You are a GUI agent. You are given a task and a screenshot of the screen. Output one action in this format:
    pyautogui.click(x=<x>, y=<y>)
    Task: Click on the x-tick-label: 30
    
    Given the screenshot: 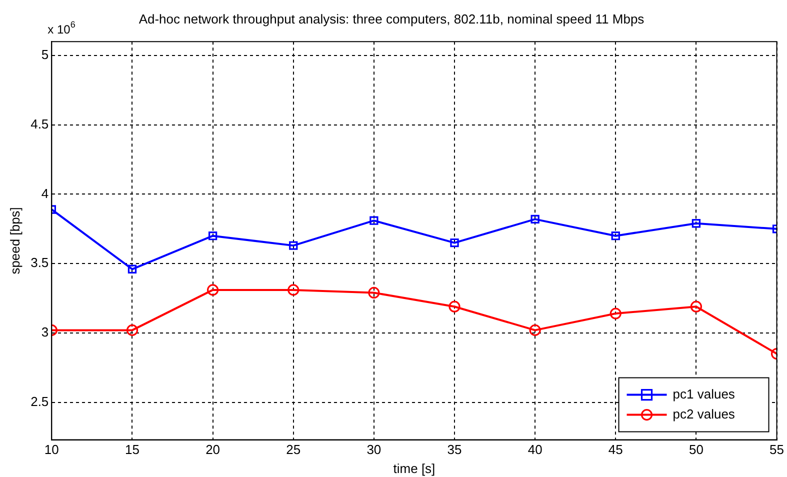 What is the action you would take?
    pyautogui.click(x=374, y=450)
    